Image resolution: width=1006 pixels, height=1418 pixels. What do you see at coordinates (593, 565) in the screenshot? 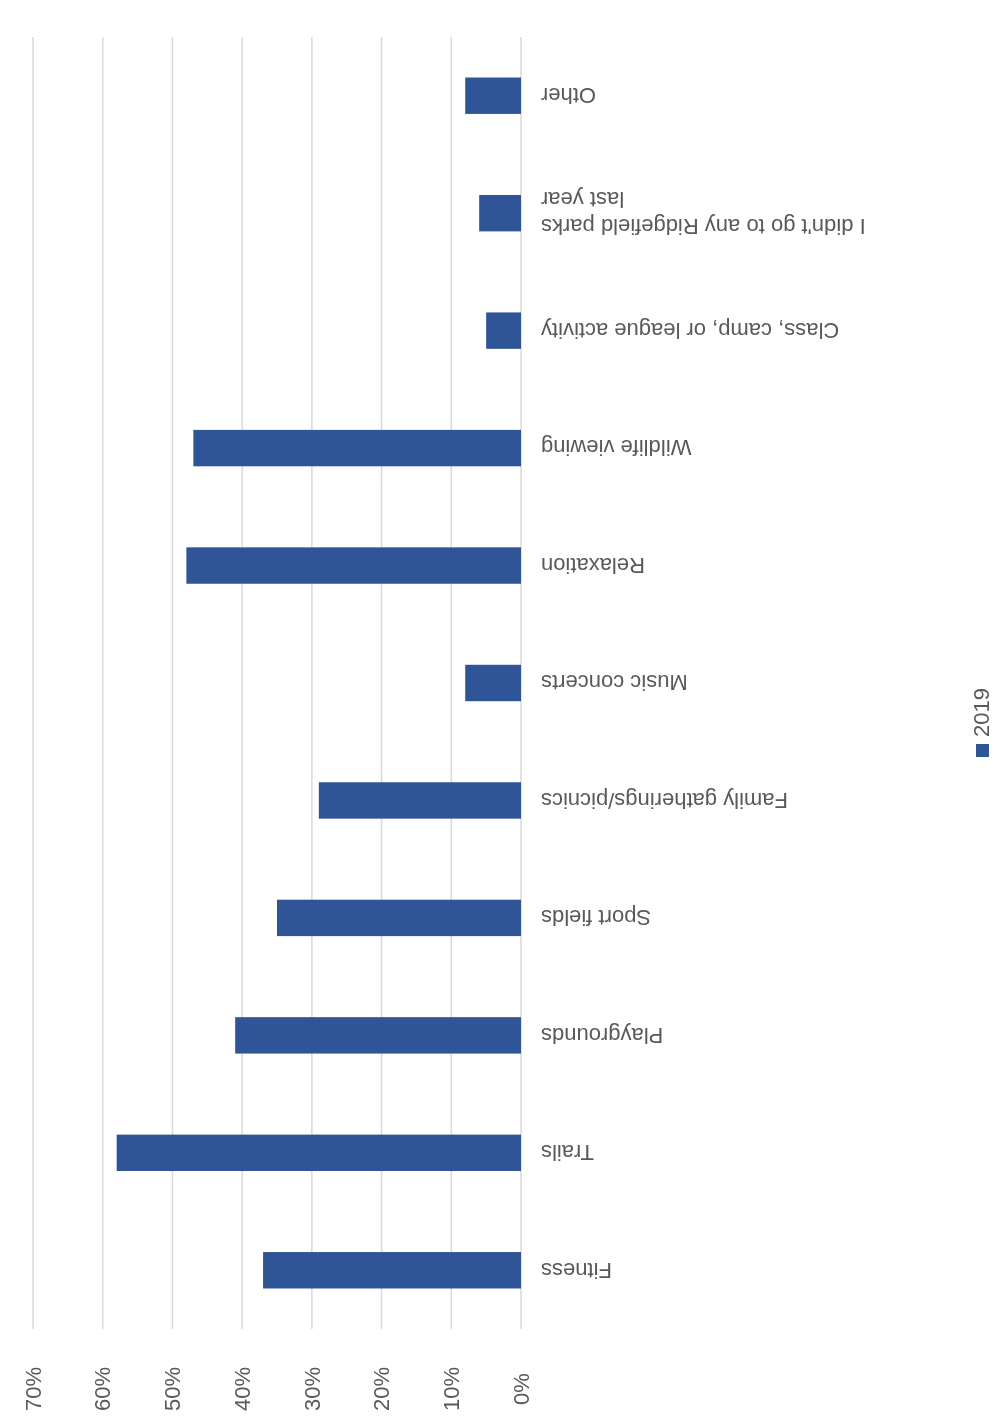
I see `y-tick-label: Relaxation` at bounding box center [593, 565].